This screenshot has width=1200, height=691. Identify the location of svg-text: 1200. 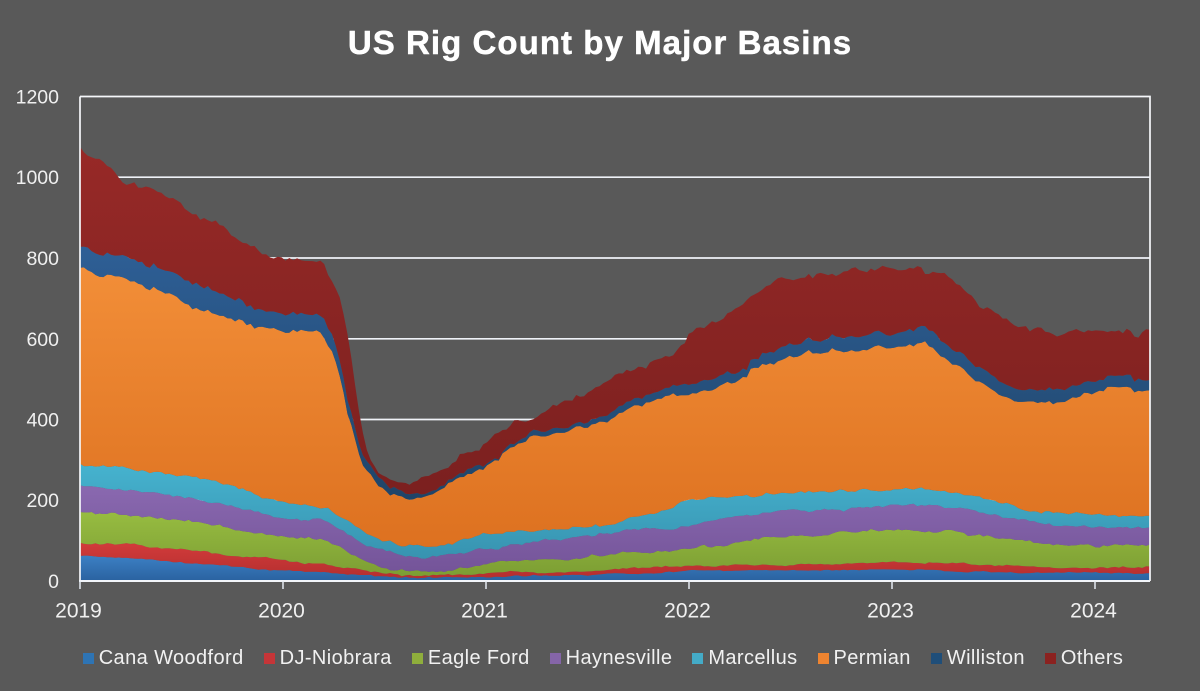
(38, 98).